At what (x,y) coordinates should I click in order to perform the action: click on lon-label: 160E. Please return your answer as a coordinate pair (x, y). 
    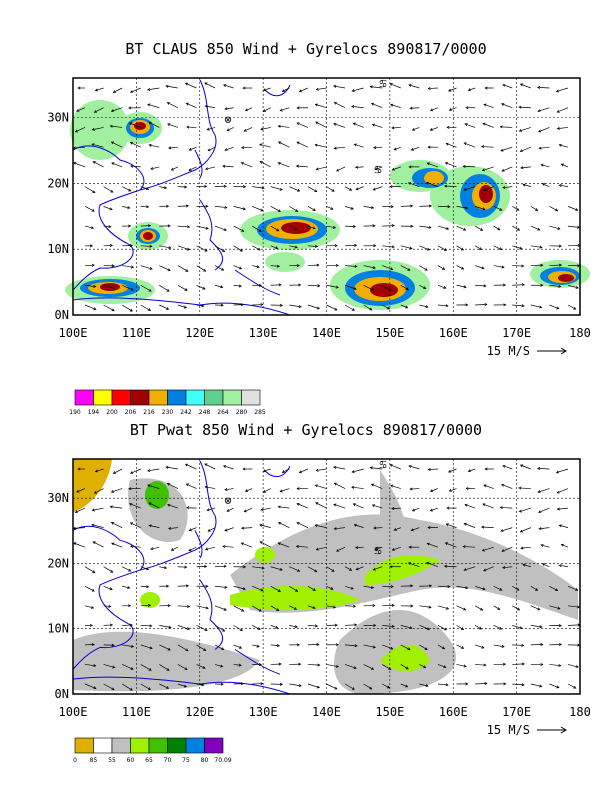
    Looking at the image, I should click on (453, 712).